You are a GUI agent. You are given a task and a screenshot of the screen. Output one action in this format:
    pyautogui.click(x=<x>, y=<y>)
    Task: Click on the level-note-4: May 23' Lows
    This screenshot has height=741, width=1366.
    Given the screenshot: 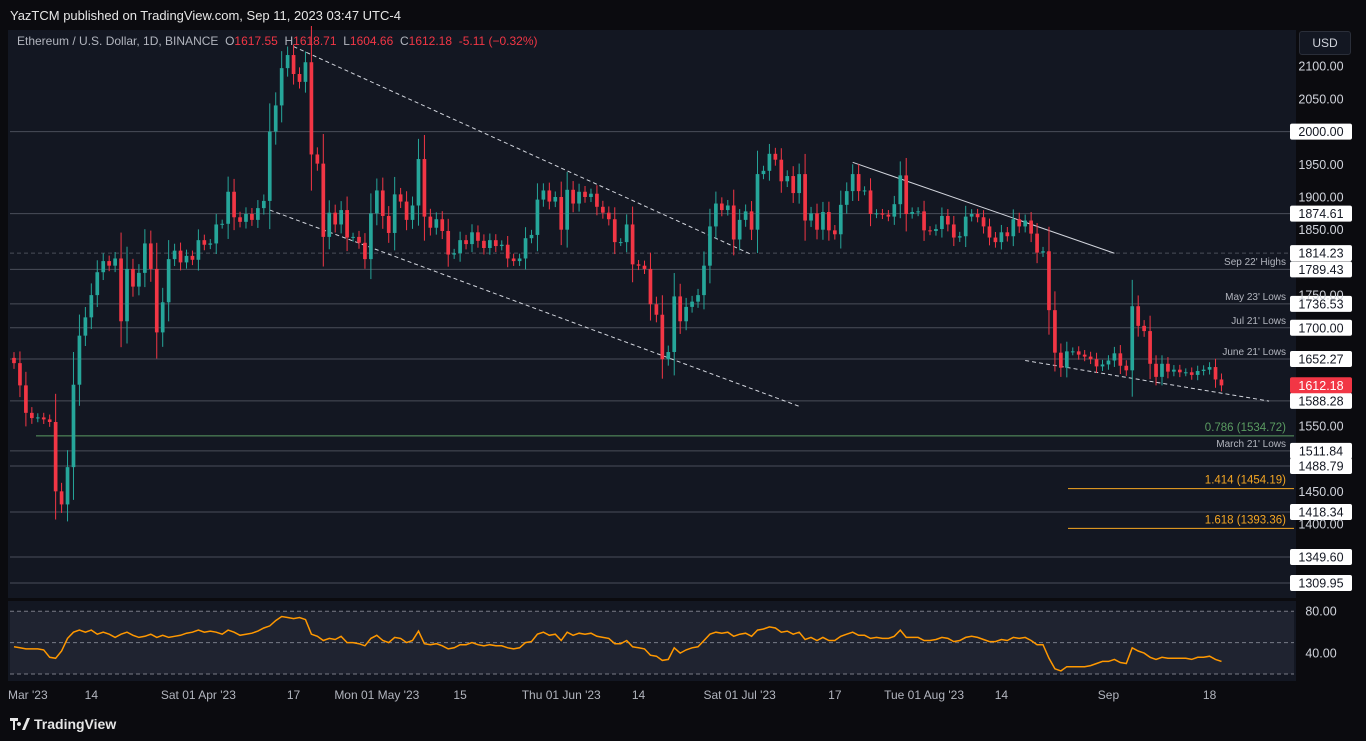 What is the action you would take?
    pyautogui.click(x=1255, y=297)
    